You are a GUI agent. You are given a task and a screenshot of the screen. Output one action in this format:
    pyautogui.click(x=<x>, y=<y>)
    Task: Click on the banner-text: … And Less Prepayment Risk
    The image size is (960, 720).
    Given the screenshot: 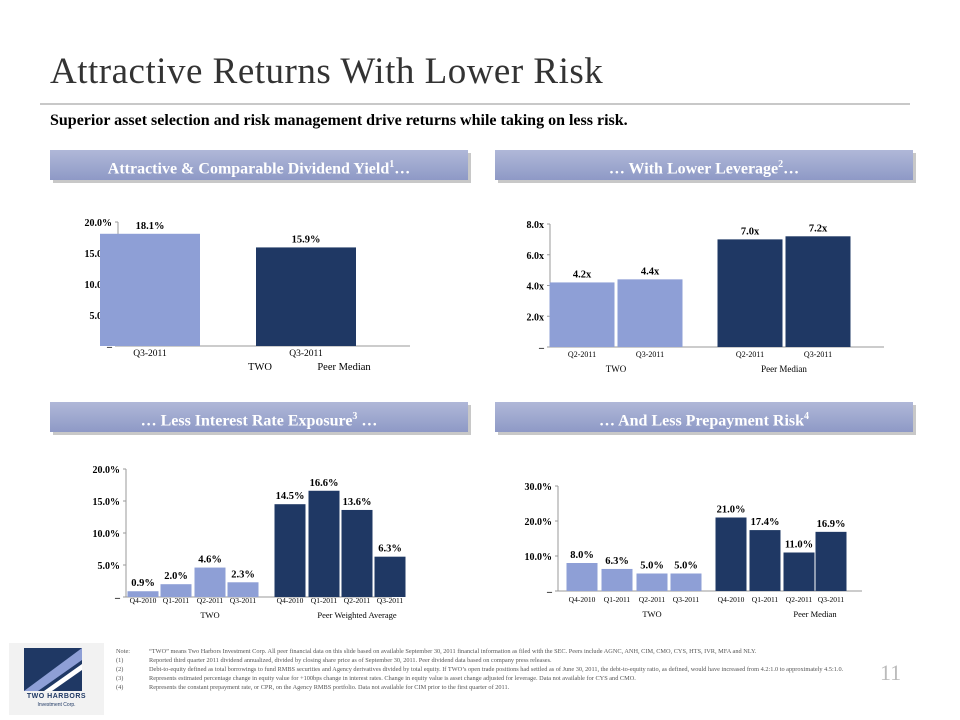 What is the action you would take?
    pyautogui.click(x=701, y=421)
    